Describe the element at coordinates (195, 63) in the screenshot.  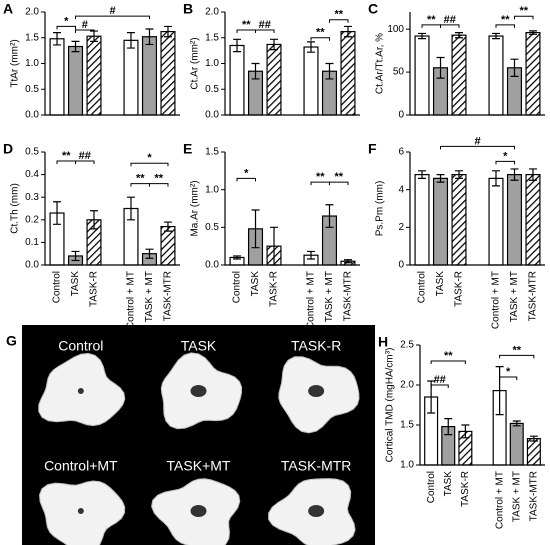
I see `y-axis-label: Ct.Ar (mm²)` at that location.